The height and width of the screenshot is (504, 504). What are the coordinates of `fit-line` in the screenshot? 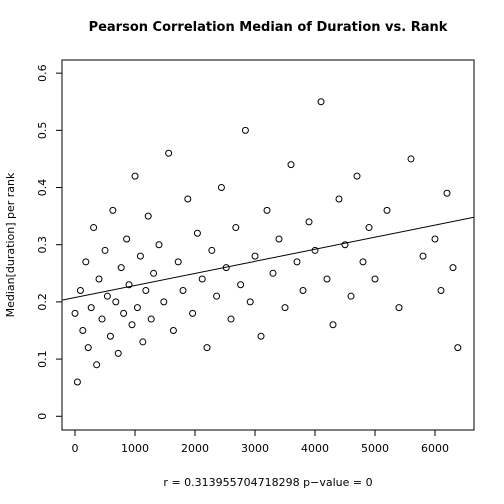 It's located at (268, 258).